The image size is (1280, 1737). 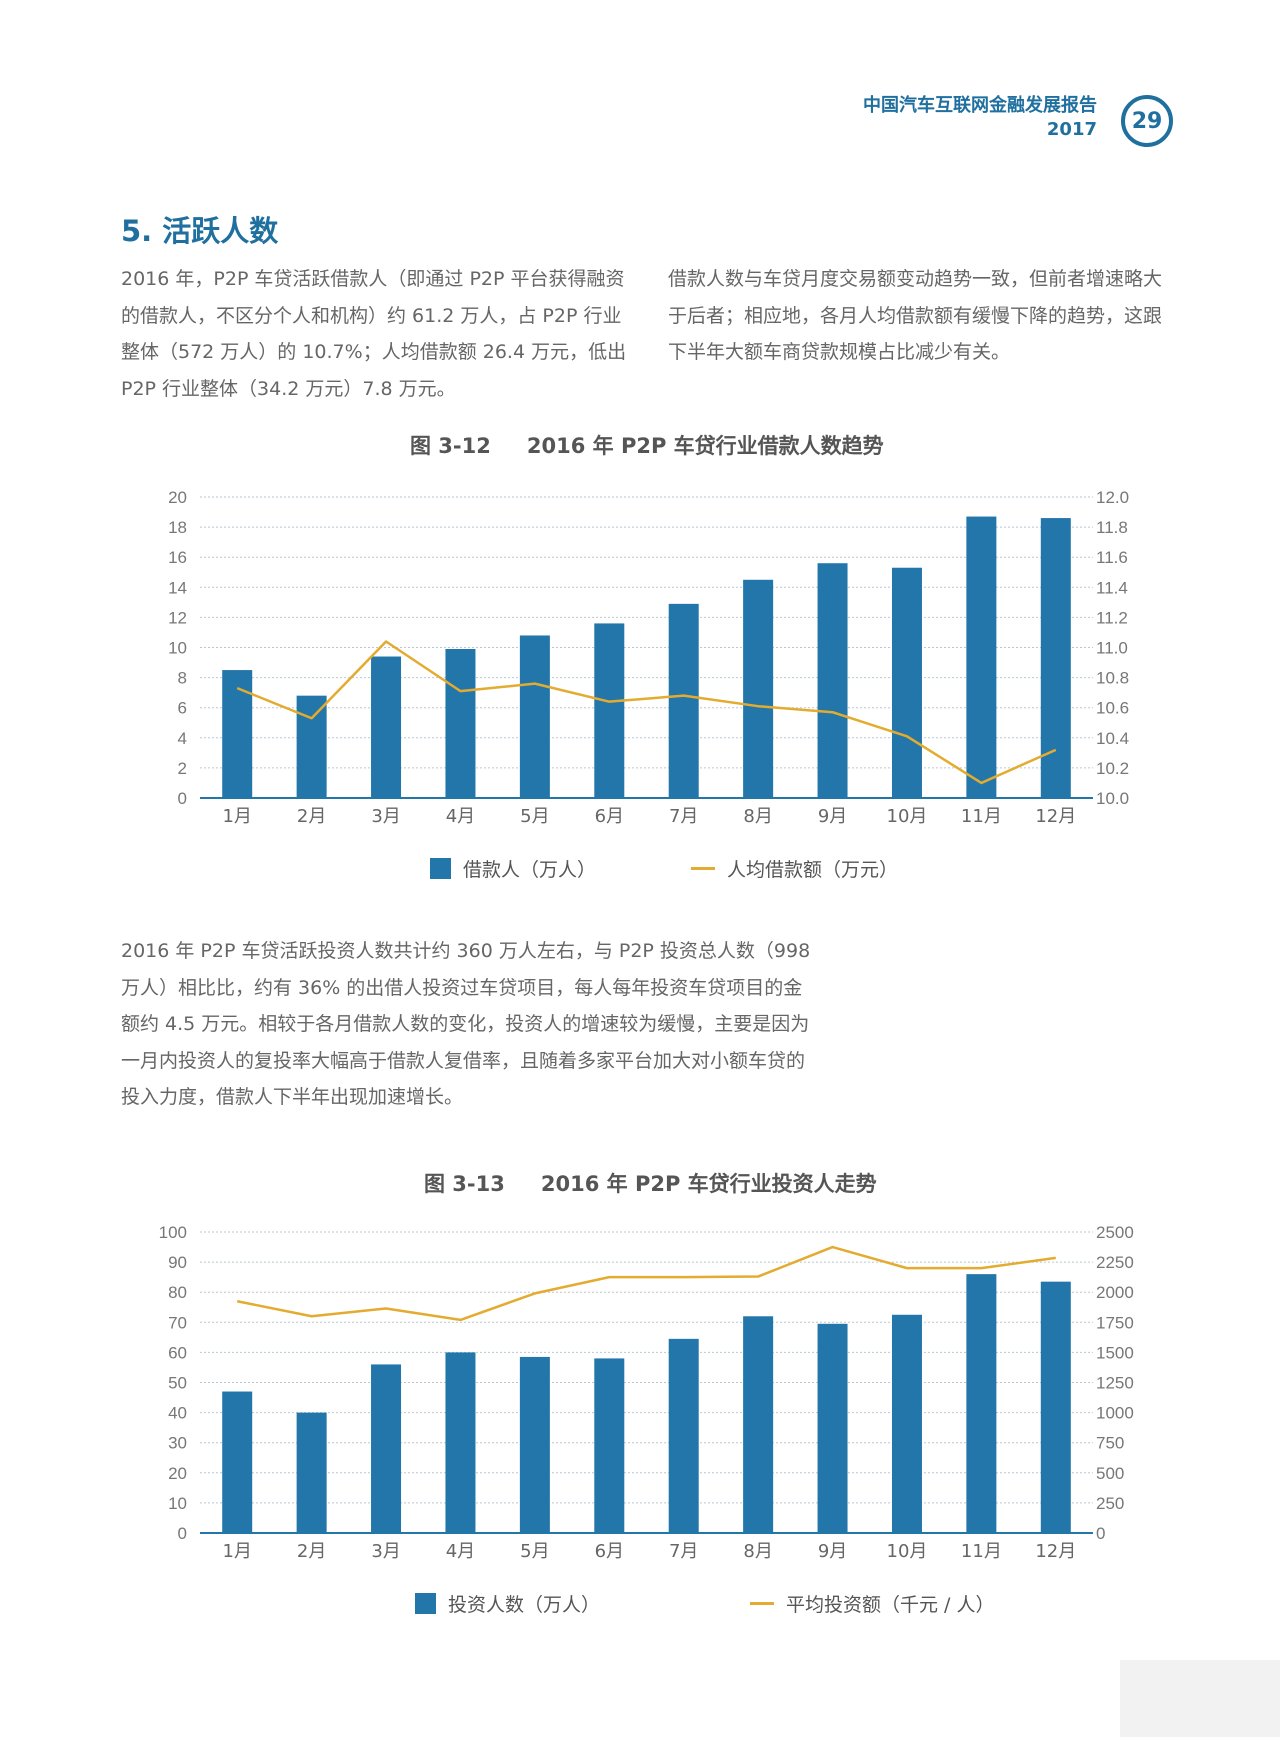 I want to click on y-tick-label-right: 10.2, so click(x=1112, y=768).